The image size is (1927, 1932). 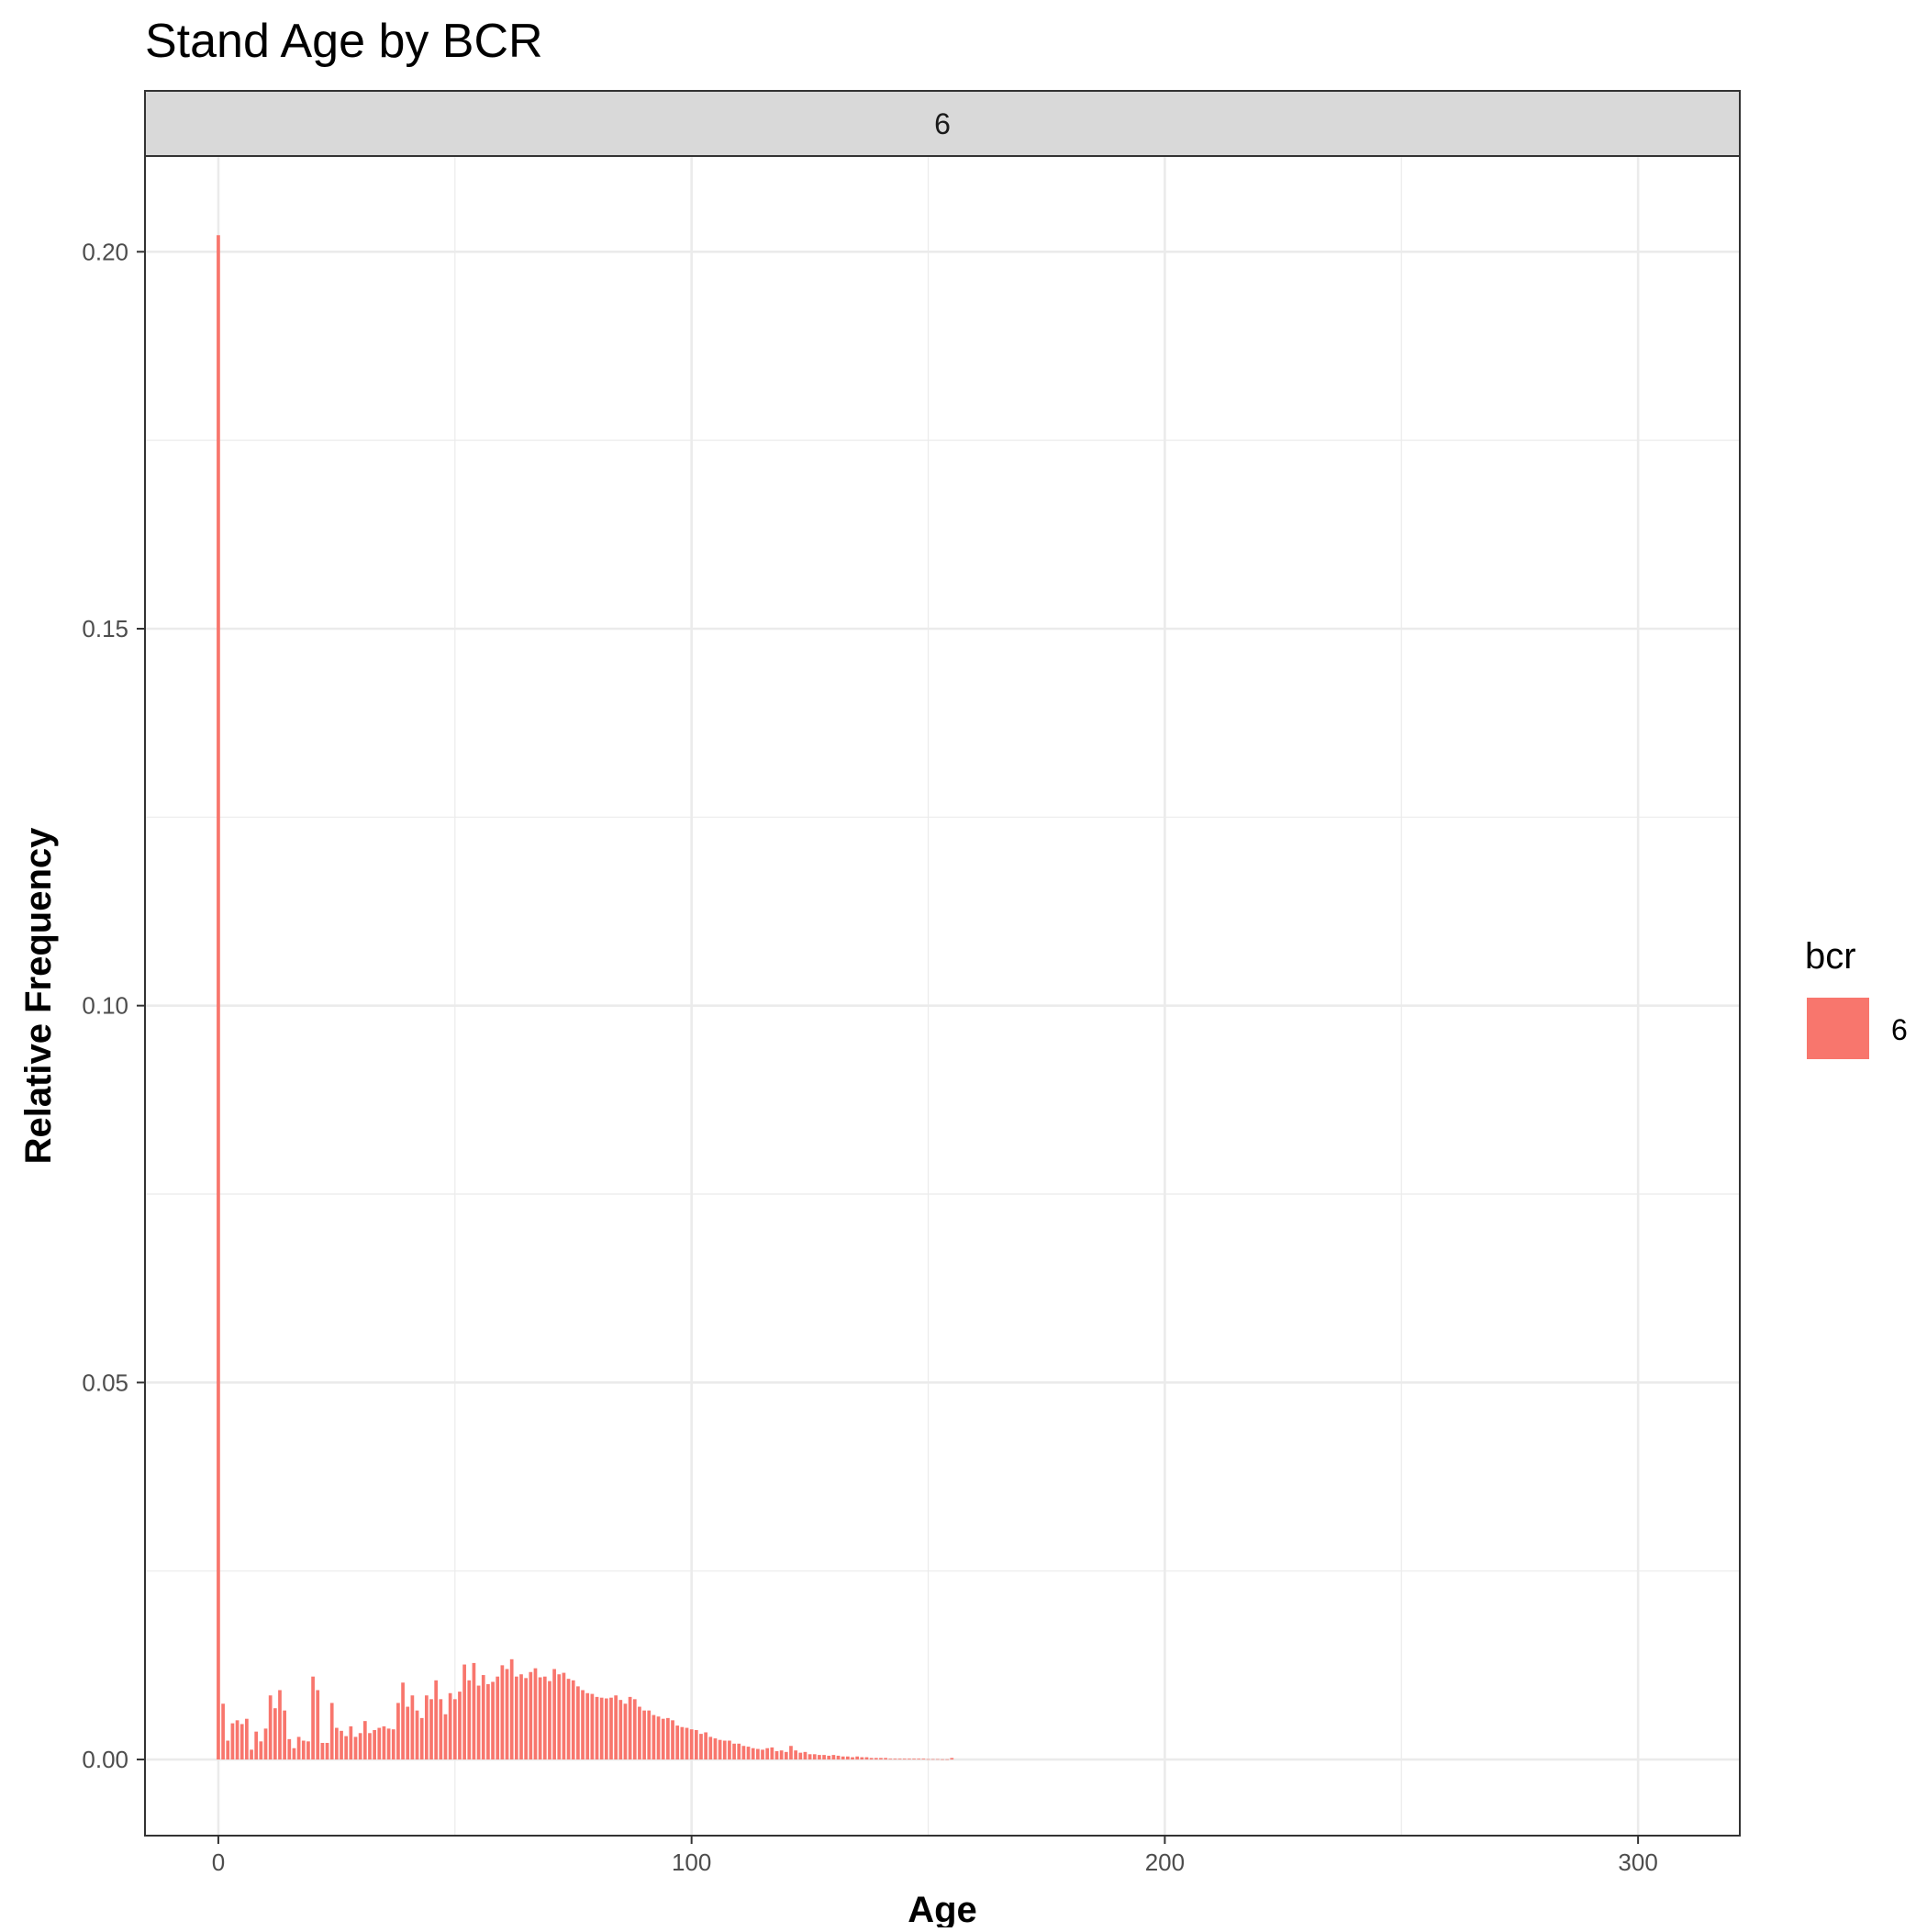 What do you see at coordinates (691, 1862) in the screenshot?
I see `x-tick-label: 100` at bounding box center [691, 1862].